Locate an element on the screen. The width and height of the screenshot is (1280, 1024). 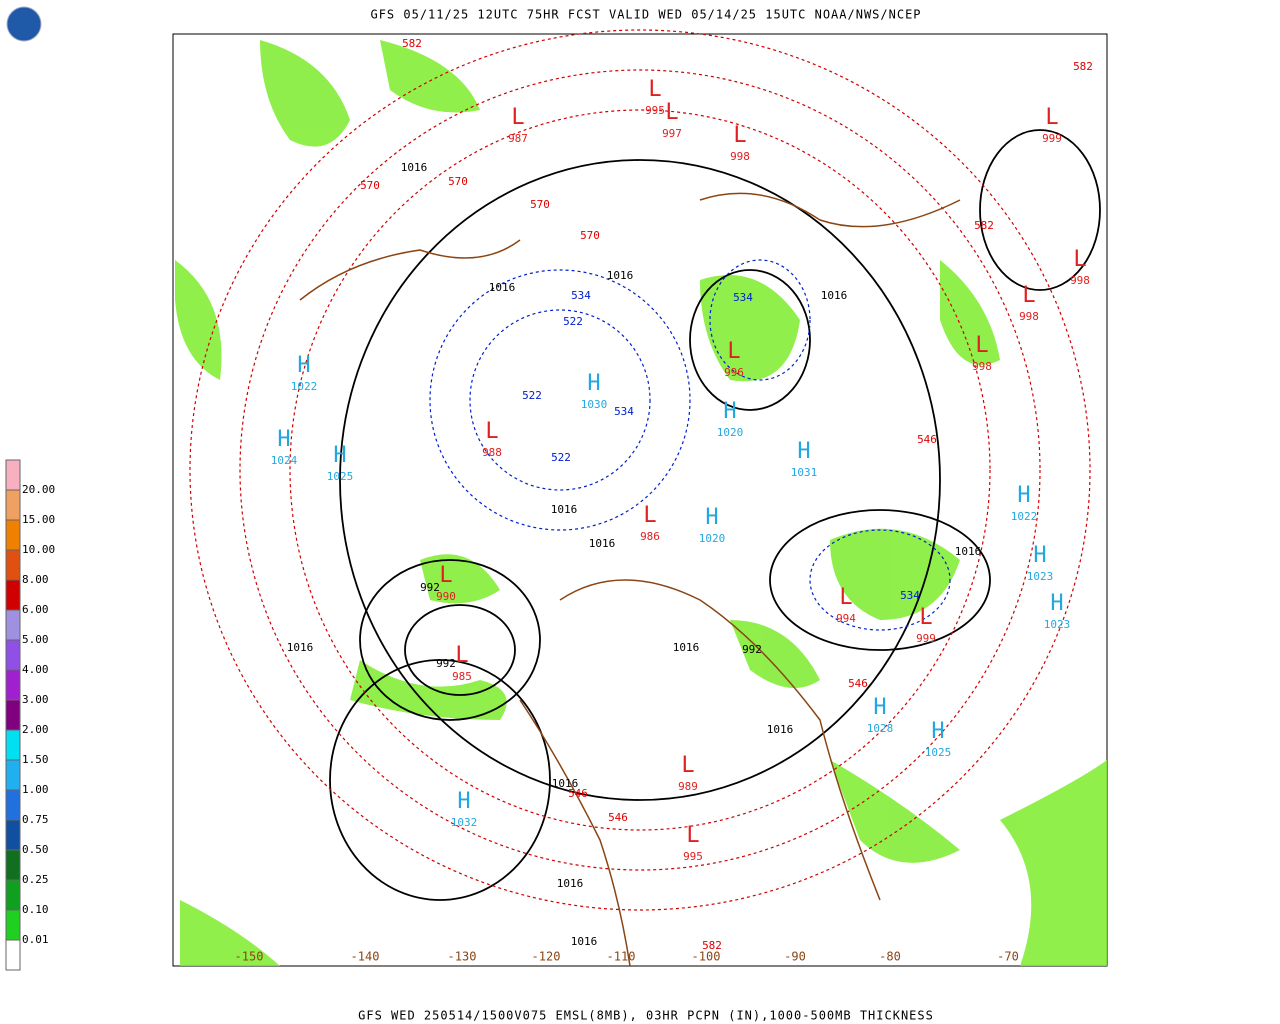
thickness-blue is located at coordinates (690, 445).